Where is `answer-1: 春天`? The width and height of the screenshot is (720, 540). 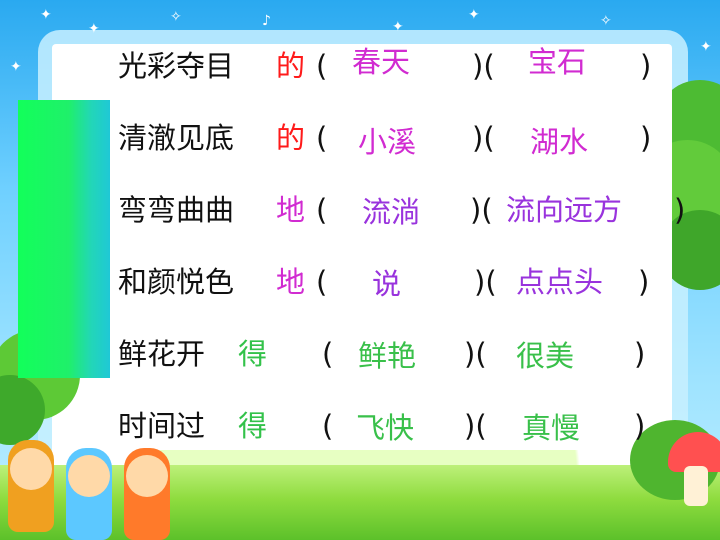 answer-1: 春天 is located at coordinates (381, 62).